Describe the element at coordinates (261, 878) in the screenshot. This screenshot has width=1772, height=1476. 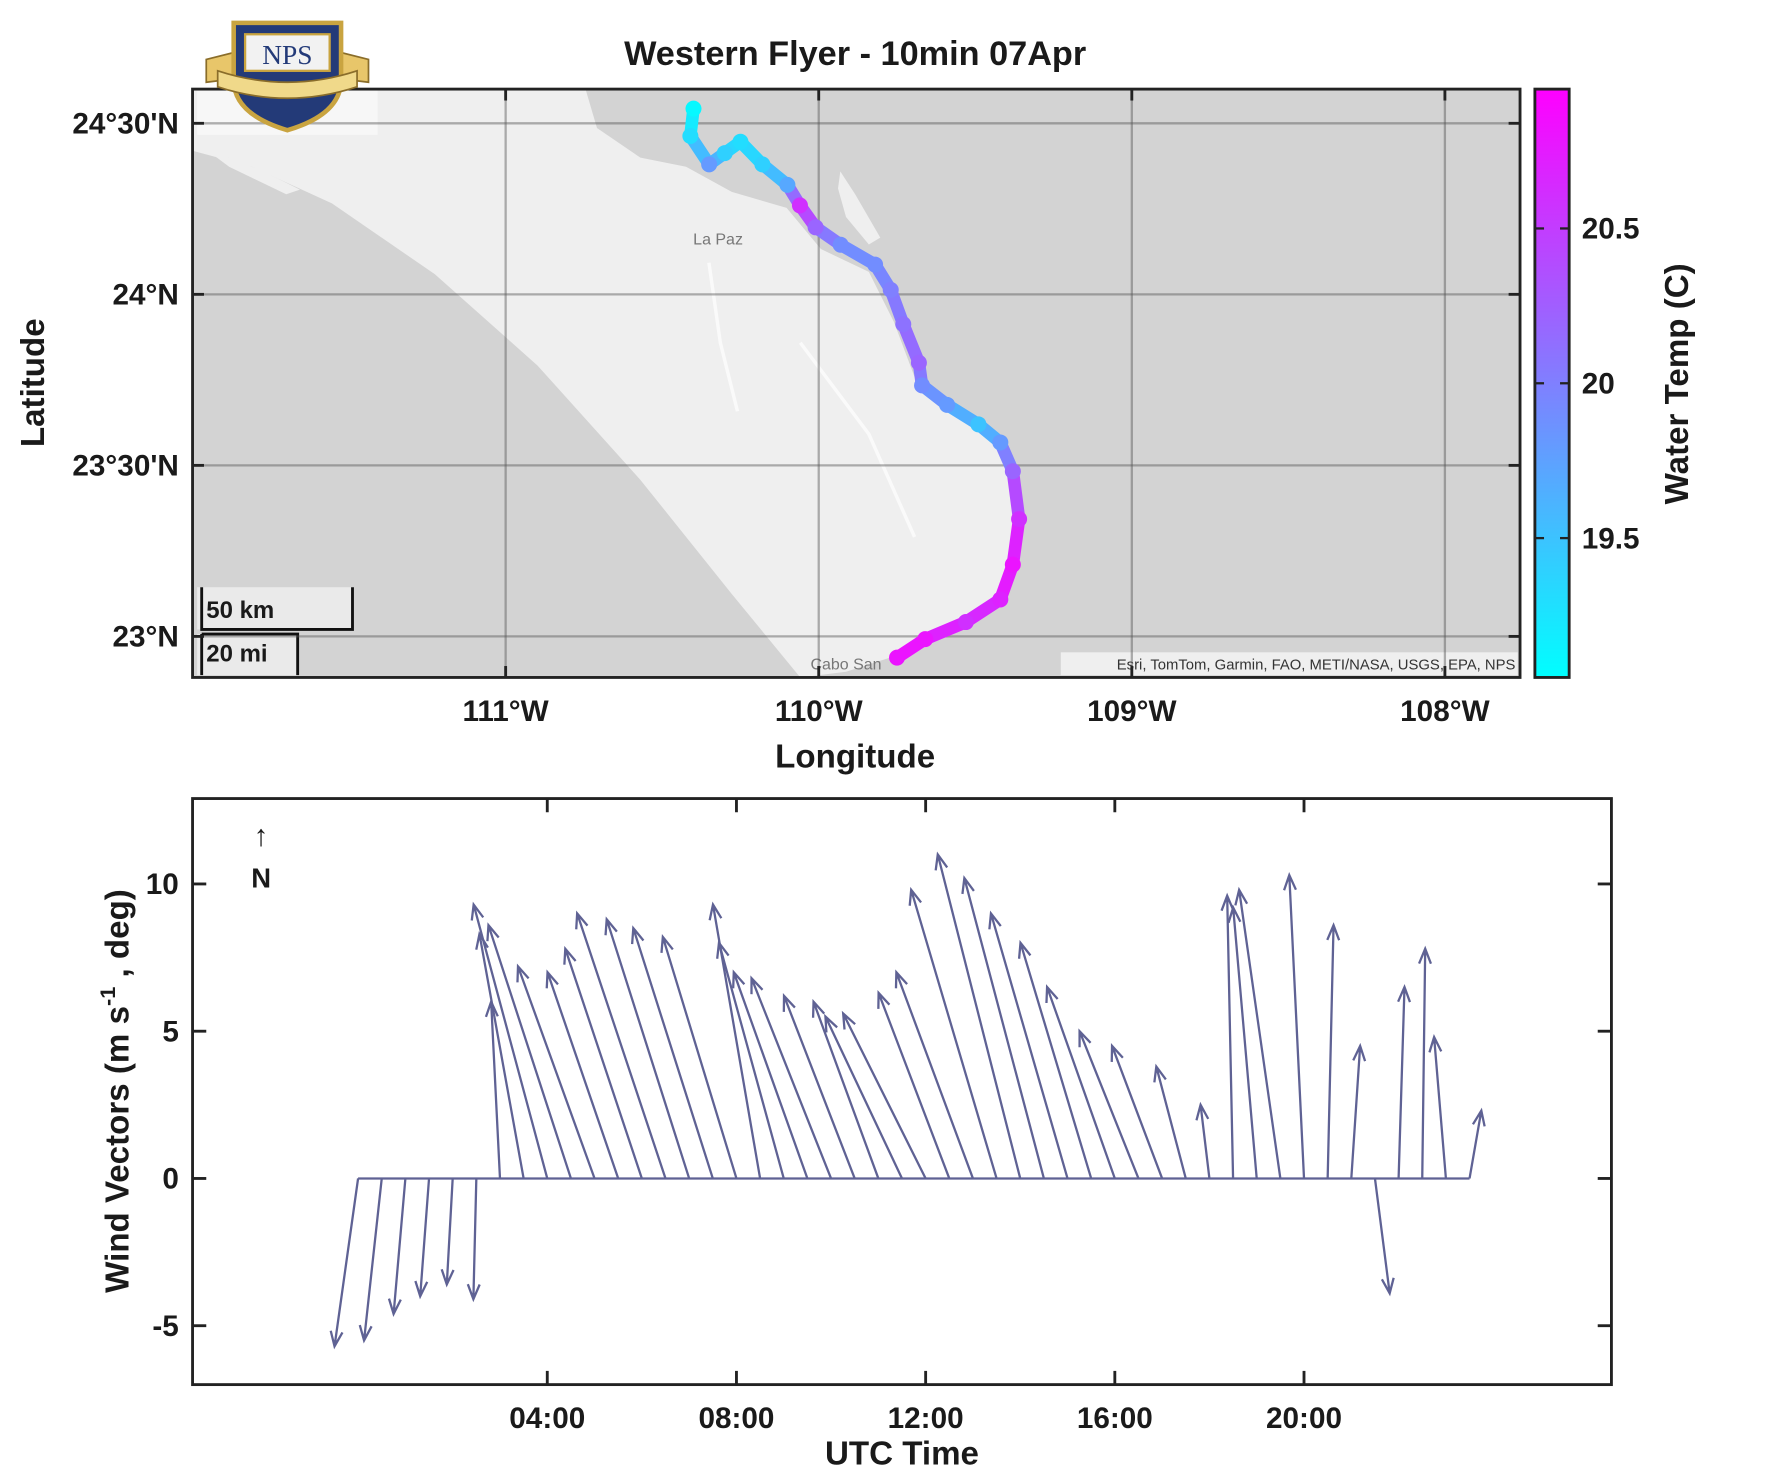
I see `north-label: N` at that location.